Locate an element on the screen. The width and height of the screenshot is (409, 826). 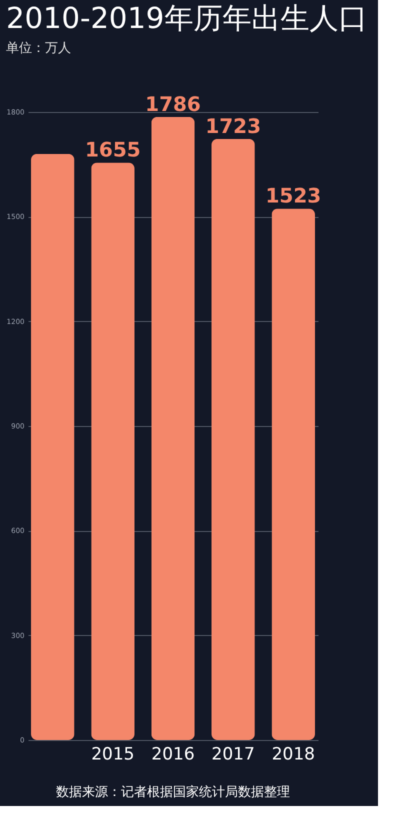
data-label: 1786 is located at coordinates (173, 104).